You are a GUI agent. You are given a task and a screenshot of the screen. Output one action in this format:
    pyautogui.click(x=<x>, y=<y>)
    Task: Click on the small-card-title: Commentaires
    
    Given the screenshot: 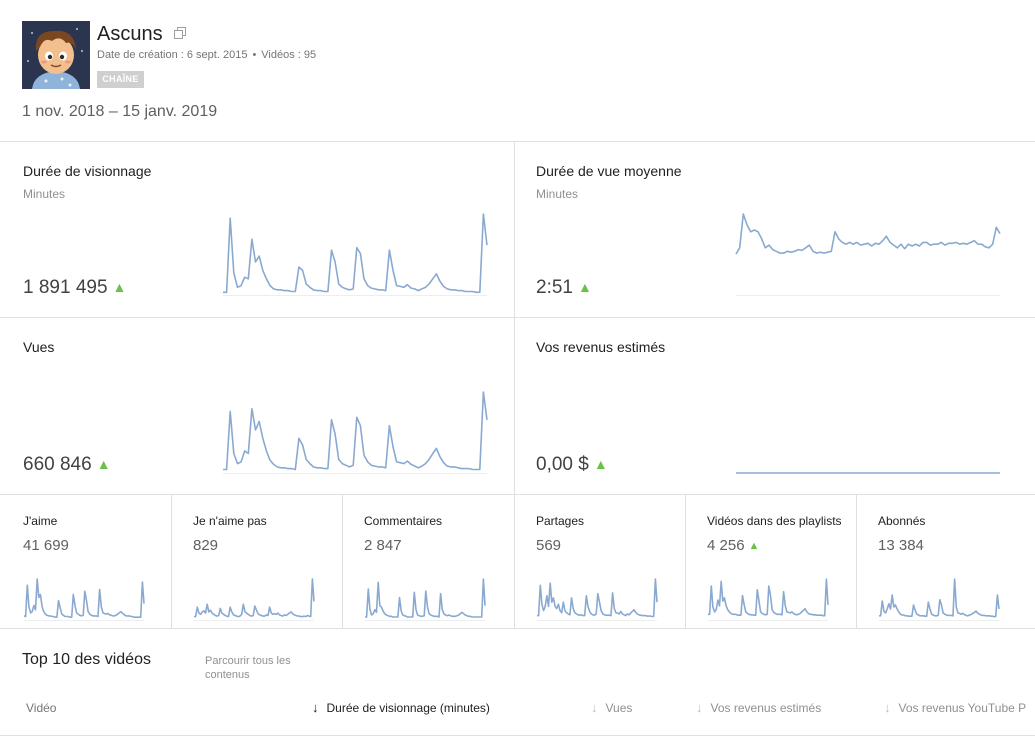 What is the action you would take?
    pyautogui.click(x=403, y=521)
    